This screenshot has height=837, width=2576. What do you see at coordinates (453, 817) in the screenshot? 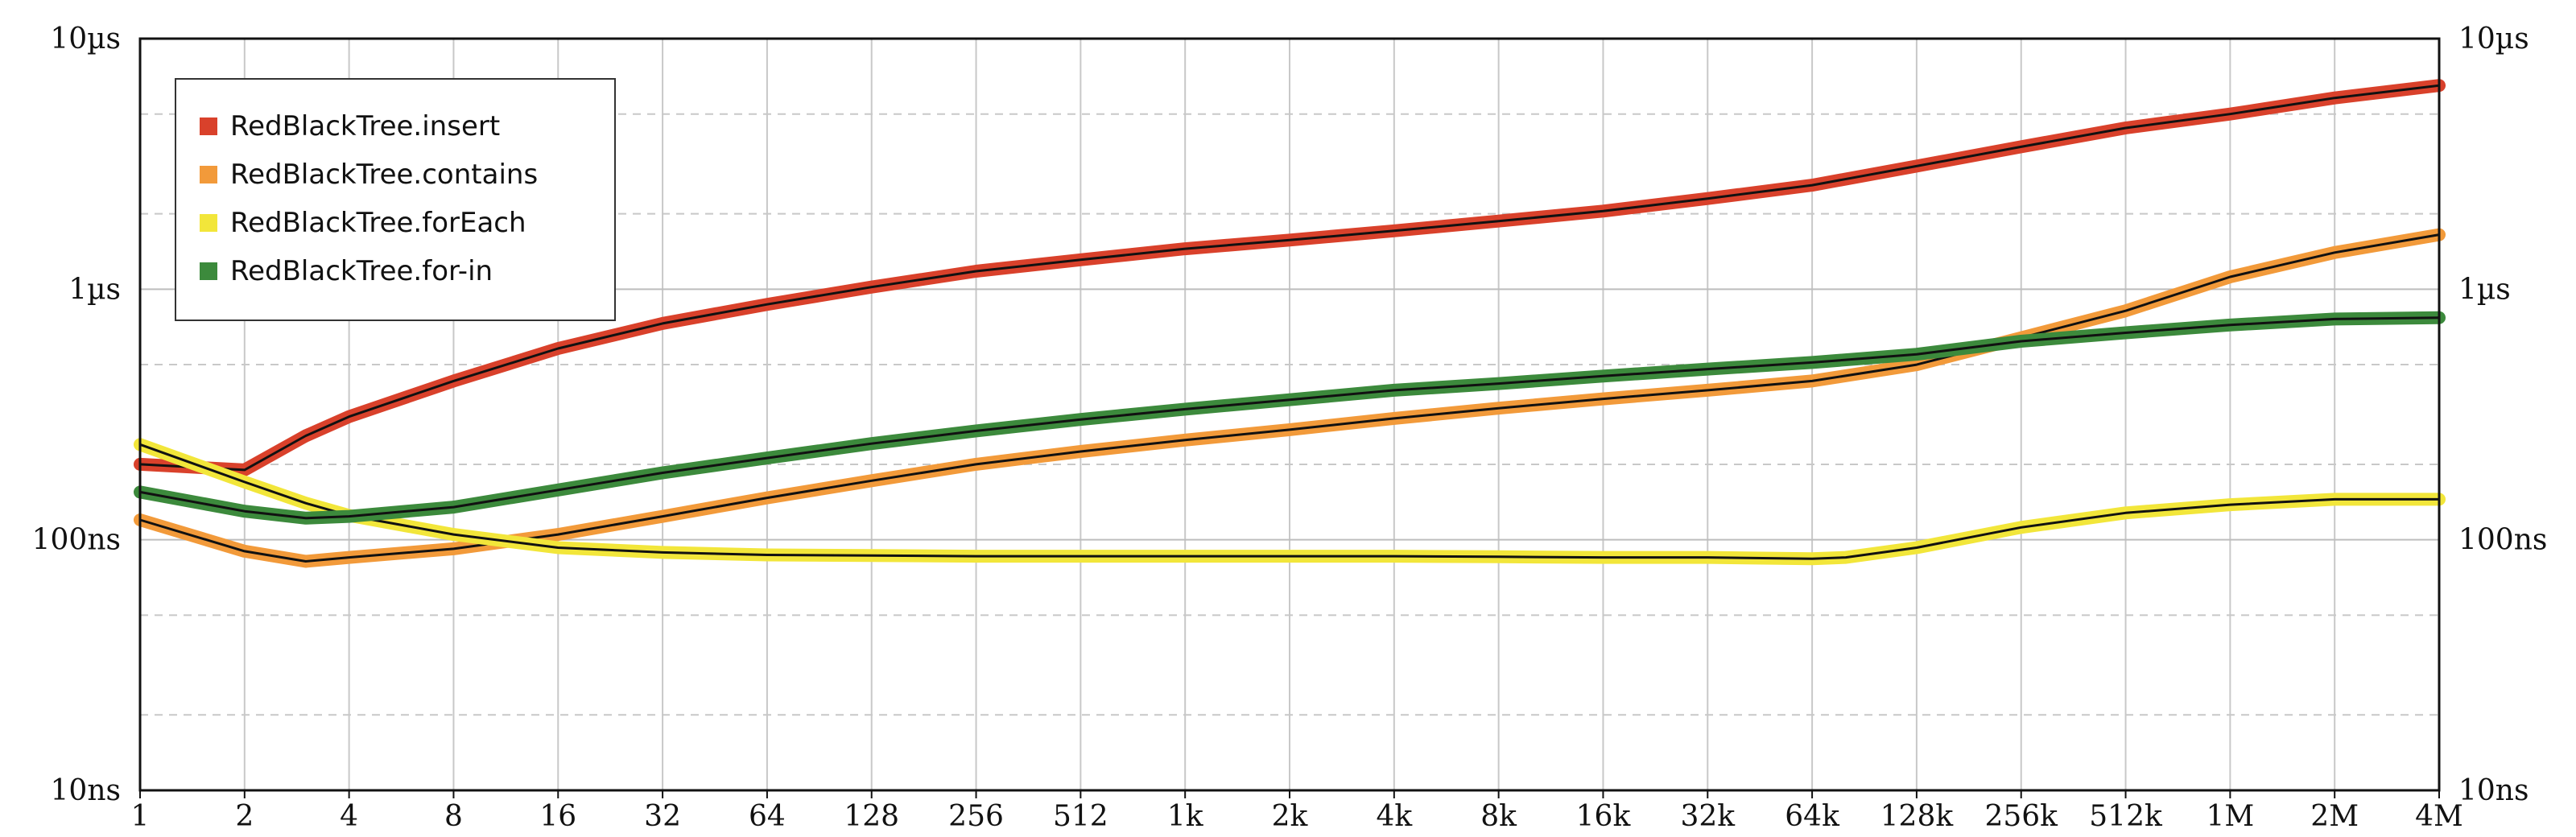
I see `x-tick-label: 8` at bounding box center [453, 817].